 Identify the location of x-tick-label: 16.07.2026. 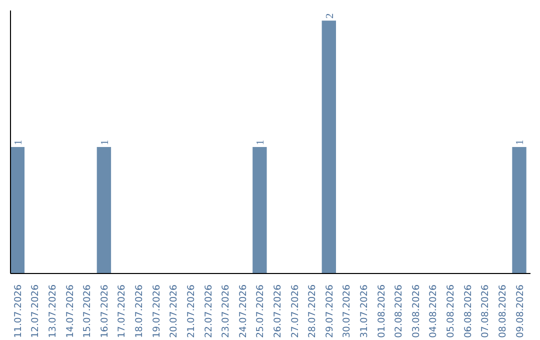
(104, 311).